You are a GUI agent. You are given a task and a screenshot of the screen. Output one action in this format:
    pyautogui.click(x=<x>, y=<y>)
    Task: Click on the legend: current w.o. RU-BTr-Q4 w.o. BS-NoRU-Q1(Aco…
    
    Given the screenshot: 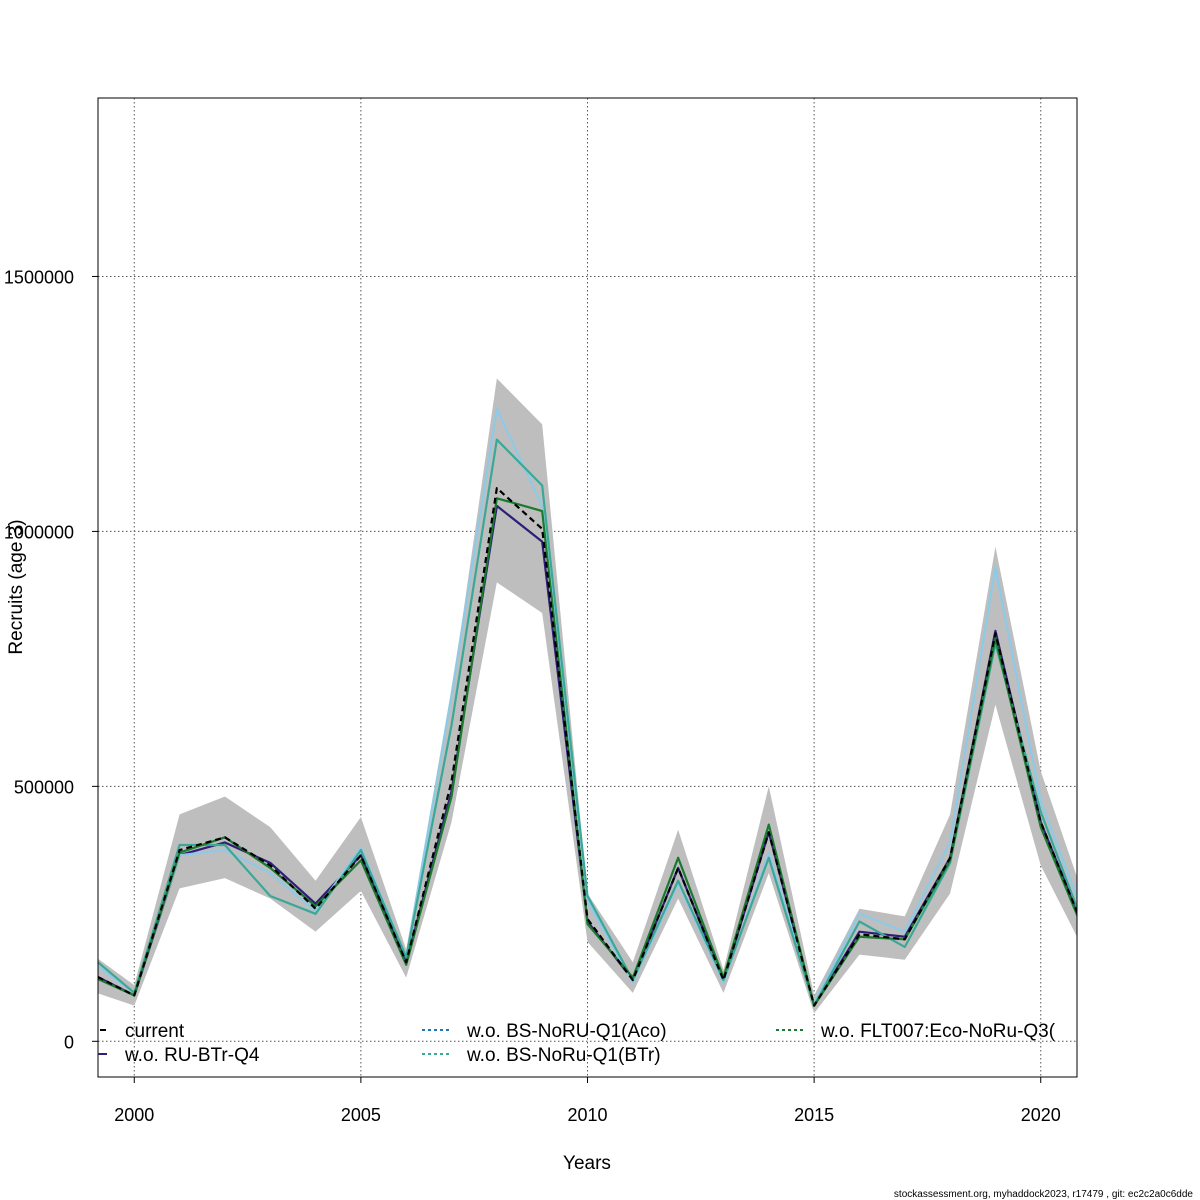 What is the action you would take?
    pyautogui.click(x=577, y=1043)
    